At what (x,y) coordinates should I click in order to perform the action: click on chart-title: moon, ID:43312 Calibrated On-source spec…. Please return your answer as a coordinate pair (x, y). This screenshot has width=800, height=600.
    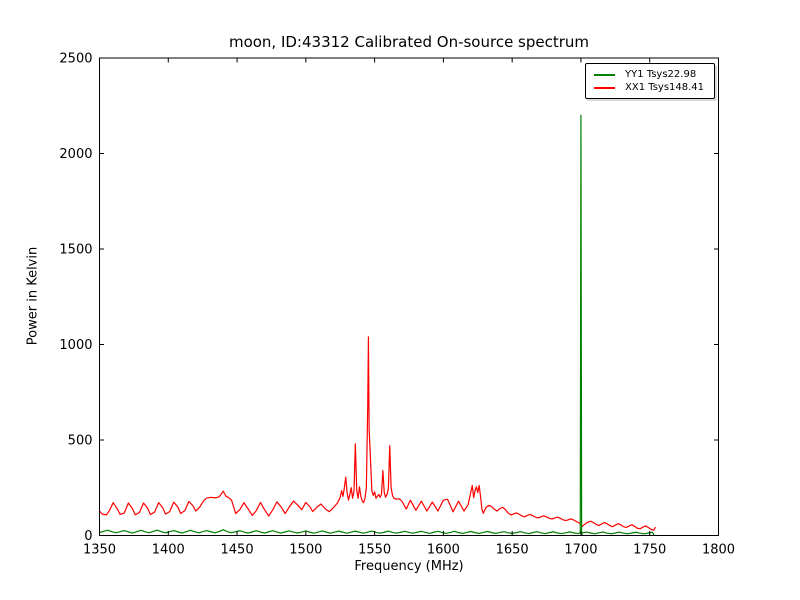
    Looking at the image, I should click on (409, 42).